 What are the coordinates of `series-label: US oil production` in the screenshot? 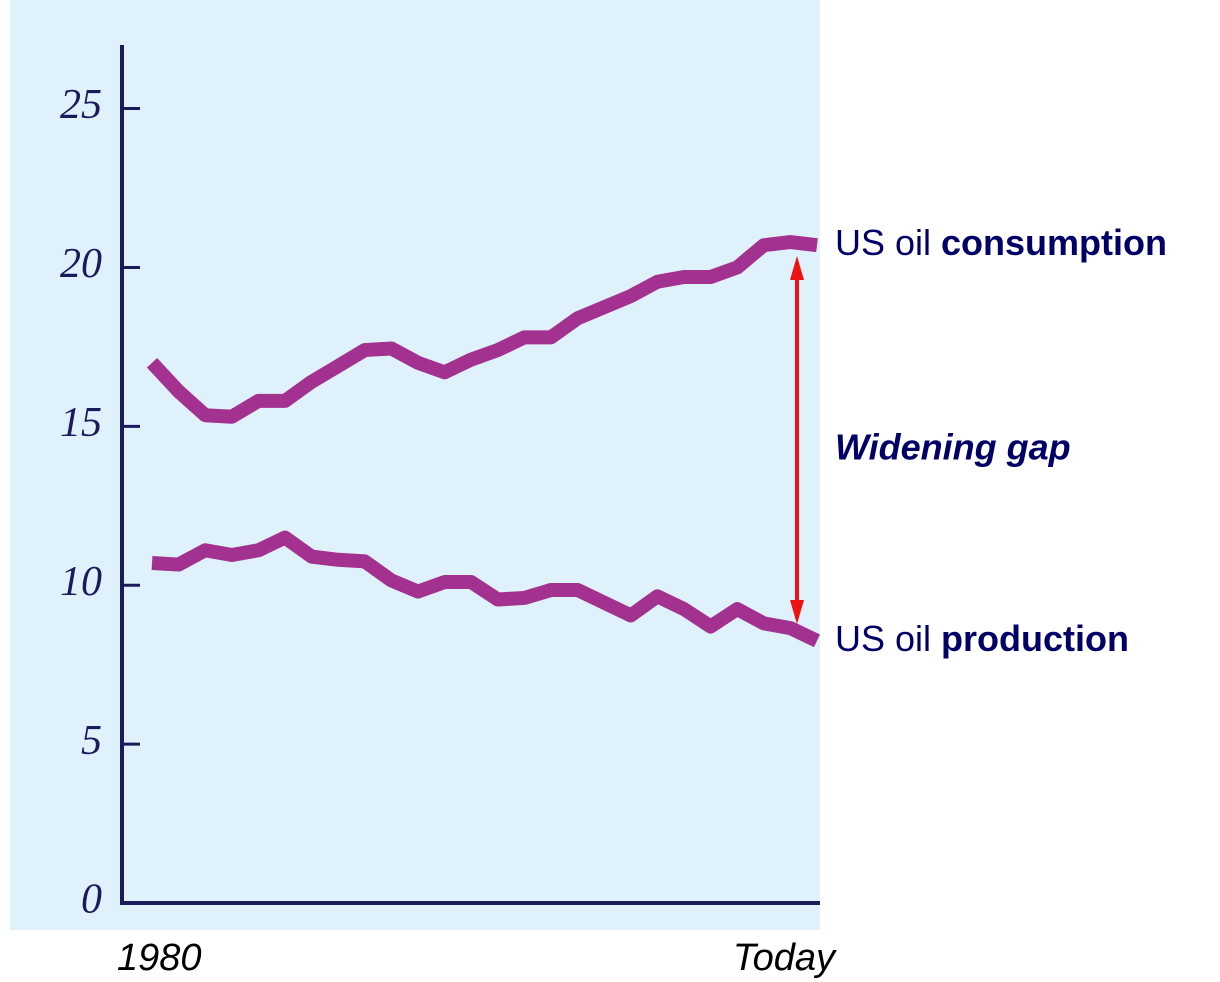 It's located at (982, 637).